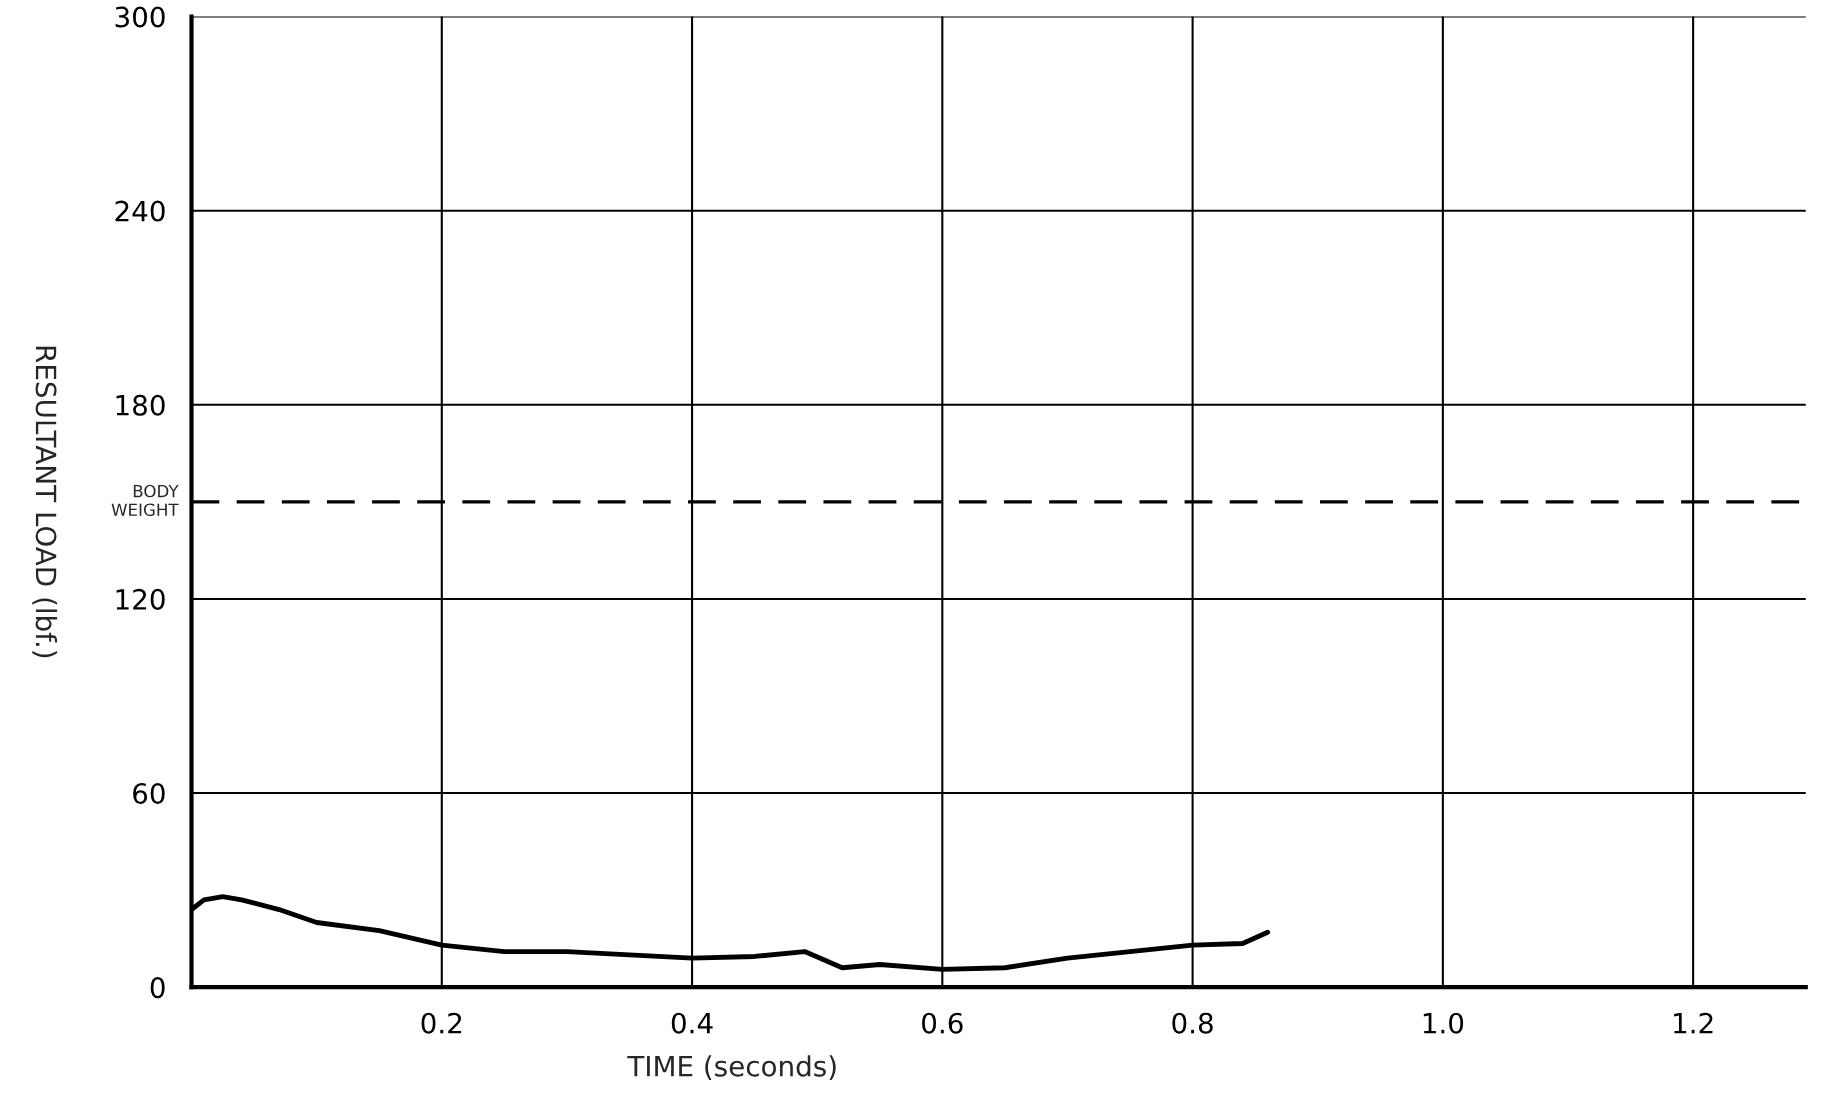 The image size is (1824, 1103). I want to click on y-tick-label: 180, so click(140, 405).